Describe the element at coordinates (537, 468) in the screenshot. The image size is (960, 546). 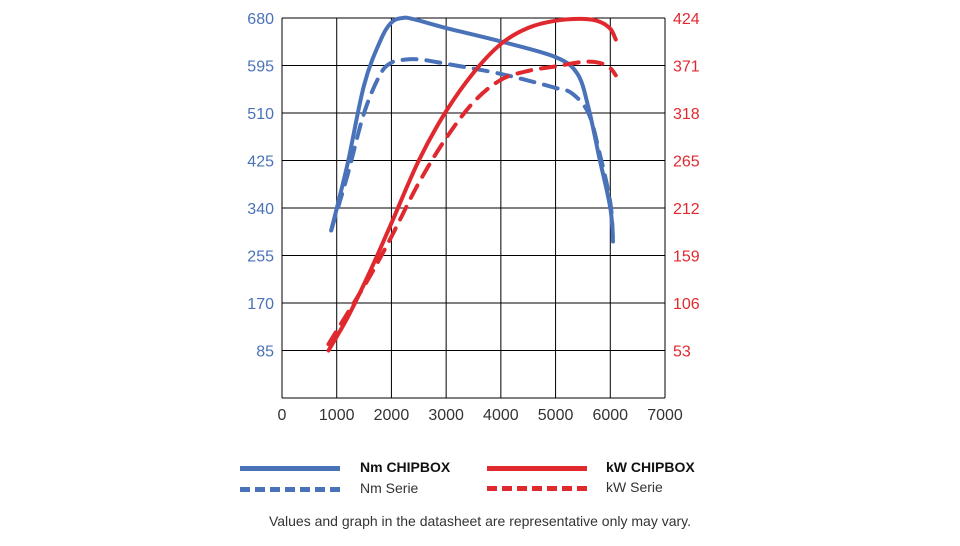
I see `legend-swatch-kw-chipbox` at that location.